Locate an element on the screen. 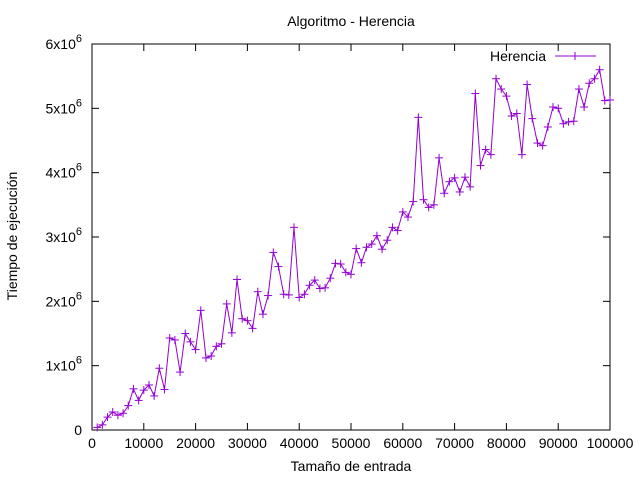 This screenshot has height=480, width=640. y-axis-label: Tiempo de ejecución is located at coordinates (12, 236).